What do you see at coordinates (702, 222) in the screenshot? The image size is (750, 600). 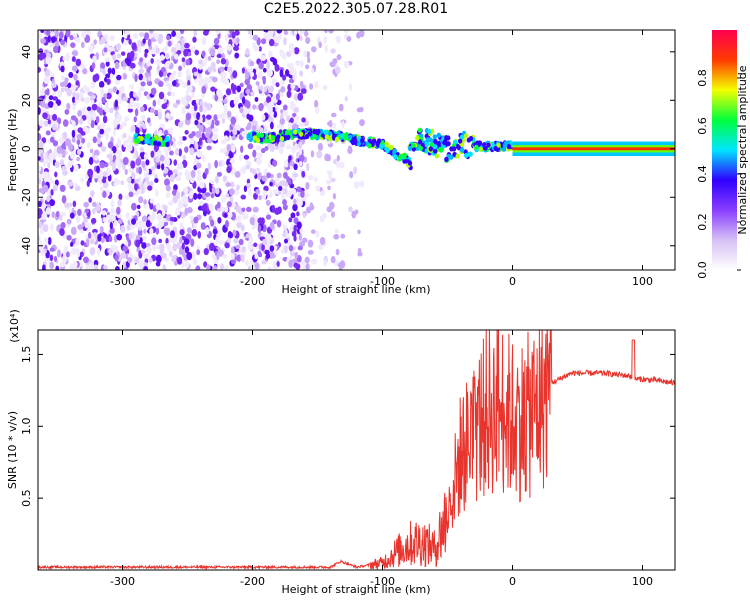 I see `colorbar-tick-label: 0.2` at bounding box center [702, 222].